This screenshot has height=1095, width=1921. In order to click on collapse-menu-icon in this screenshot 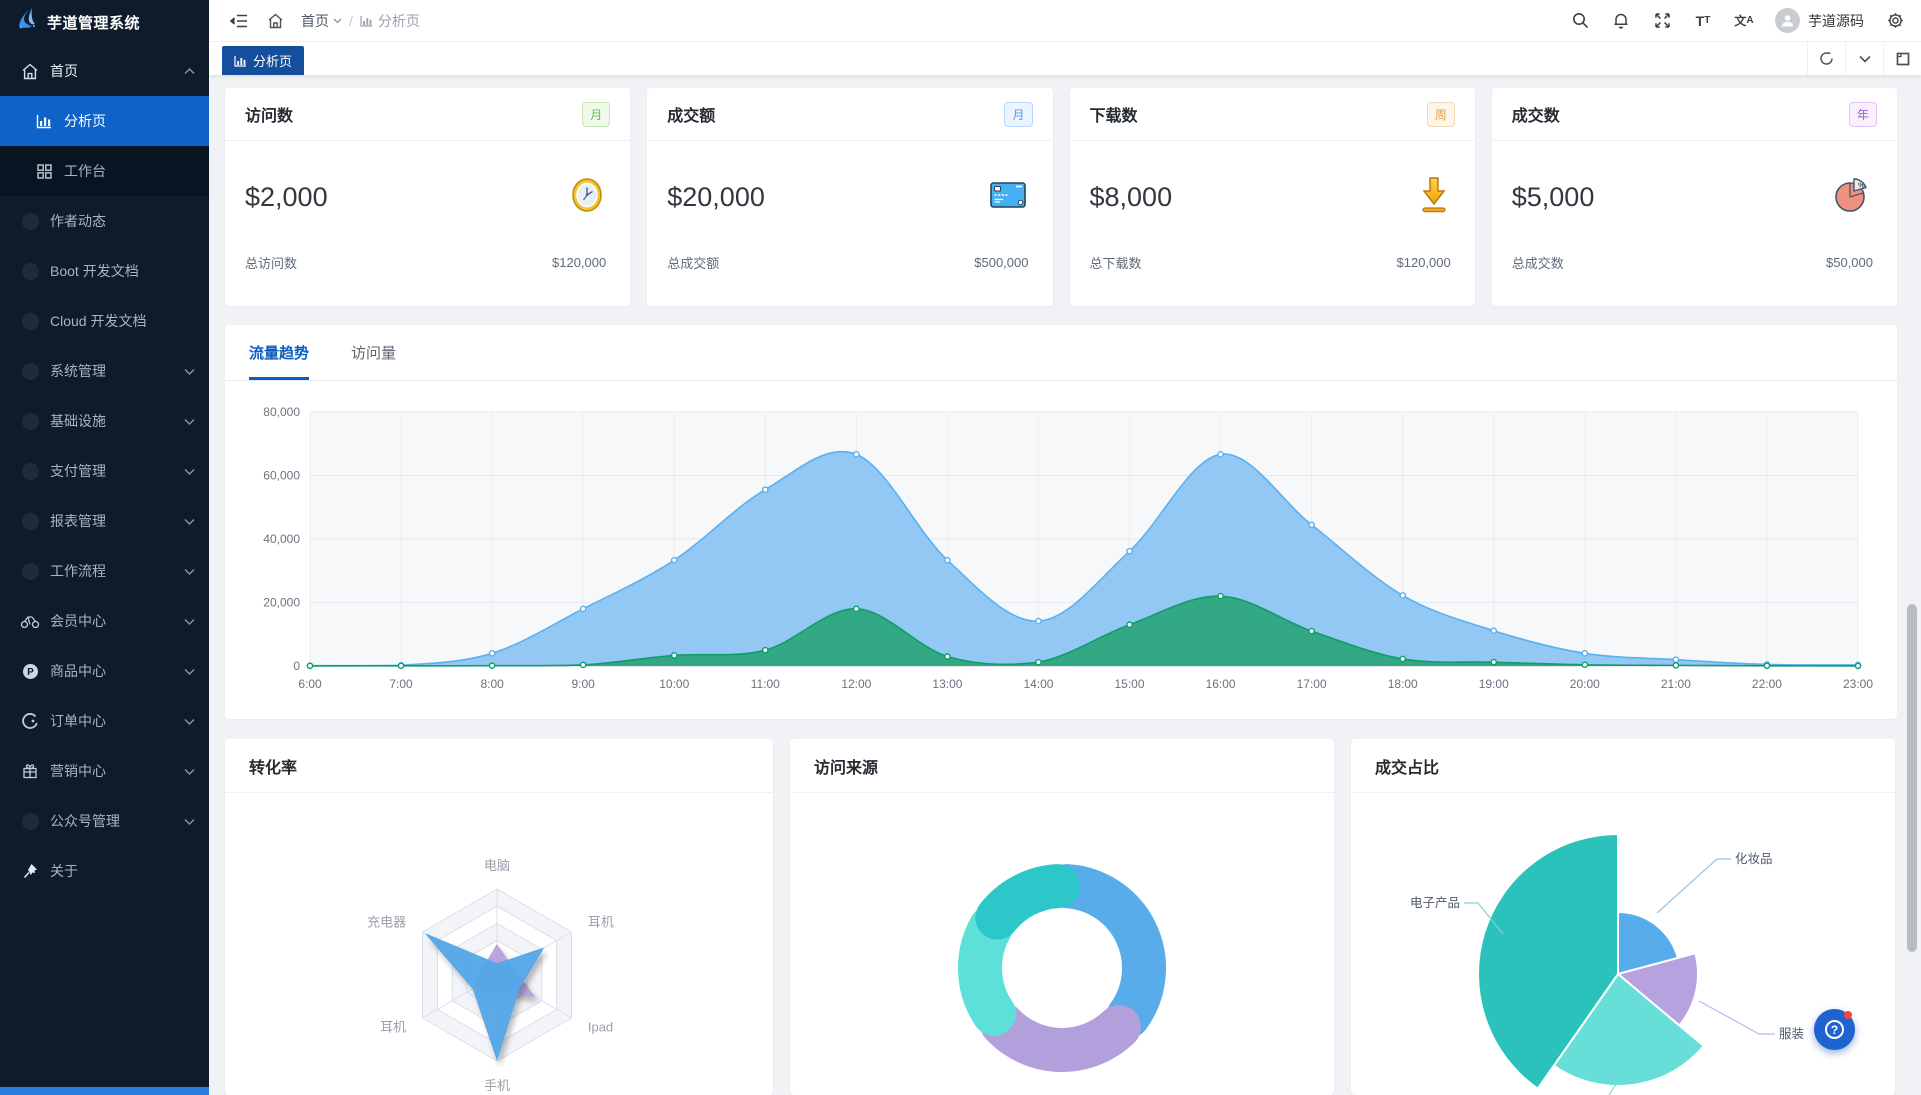, I will do `click(239, 21)`.